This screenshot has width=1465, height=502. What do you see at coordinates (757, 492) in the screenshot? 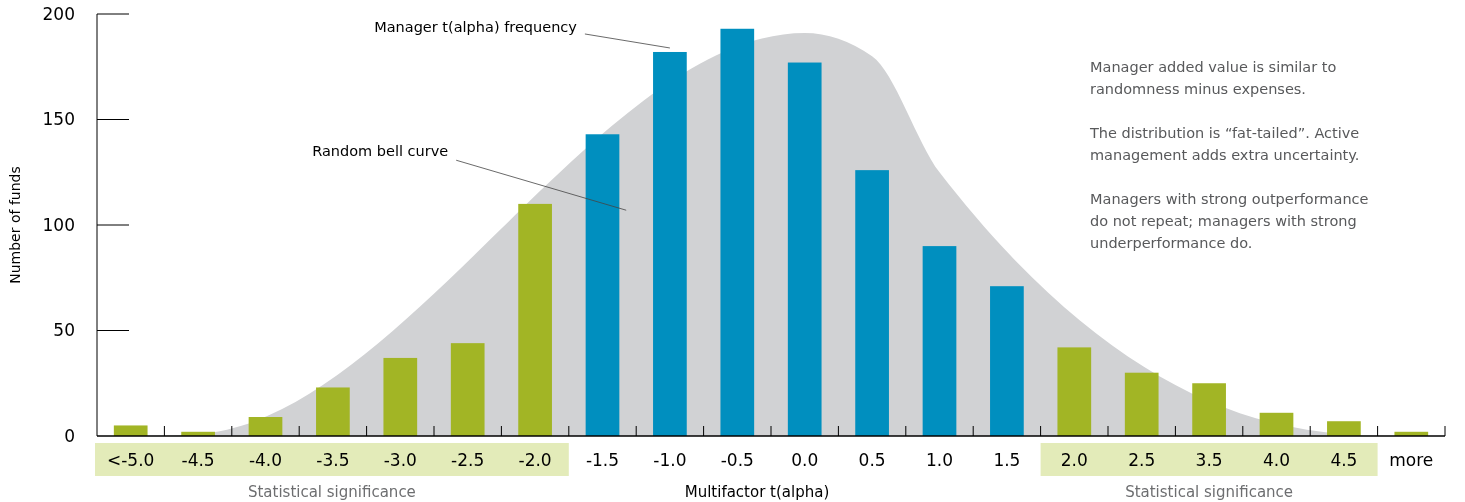
I see `x-axis-title: Multifactor t(alpha)` at bounding box center [757, 492].